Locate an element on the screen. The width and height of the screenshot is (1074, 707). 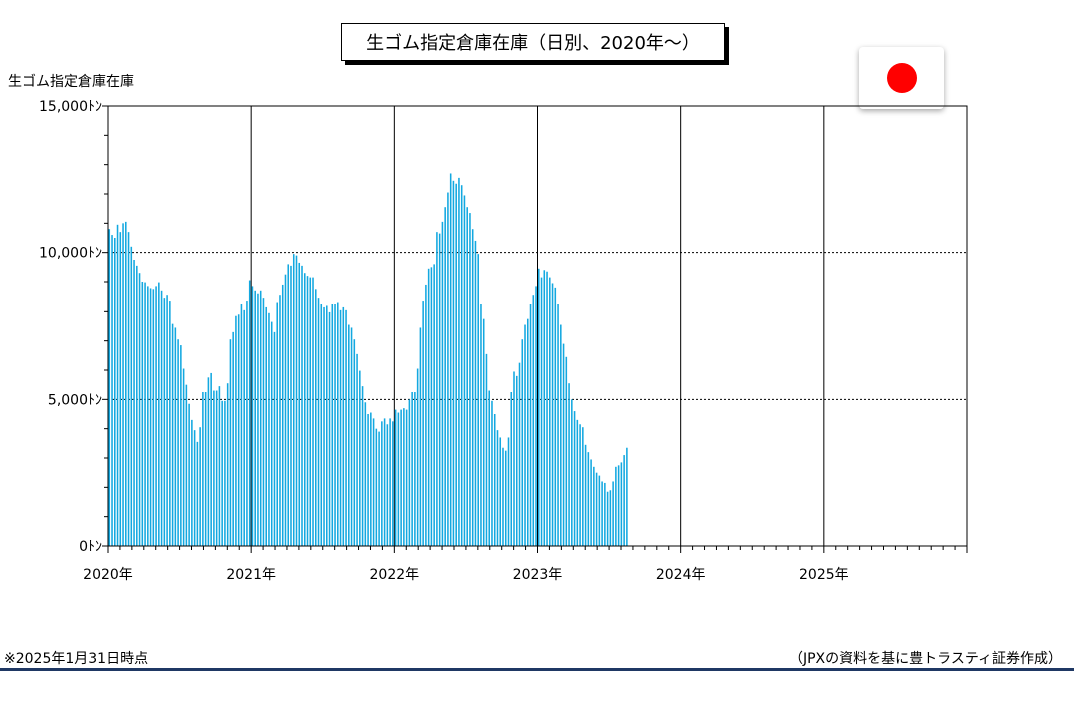
x-tick-label: 2020年 is located at coordinates (108, 575).